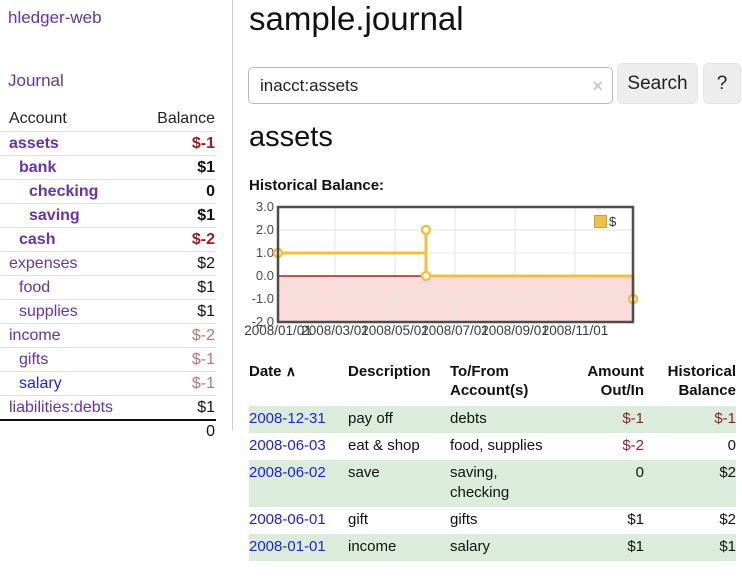 The width and height of the screenshot is (742, 582). I want to click on account-link-saving: saving, so click(54, 215).